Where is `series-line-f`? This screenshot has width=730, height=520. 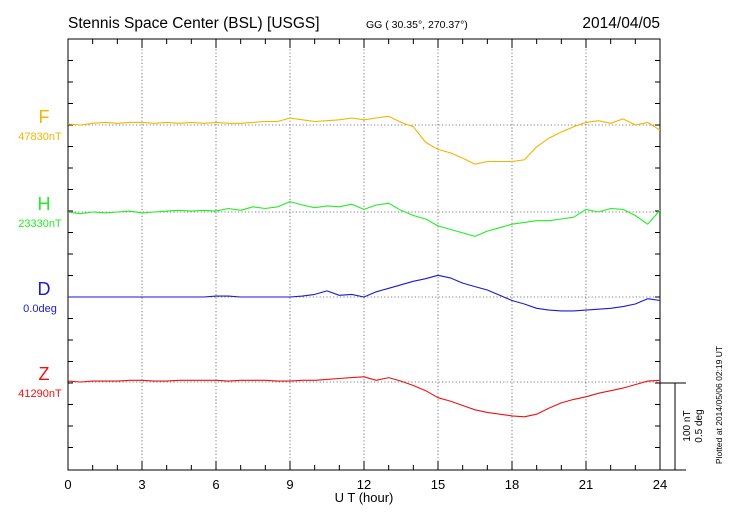
series-line-f is located at coordinates (364, 140).